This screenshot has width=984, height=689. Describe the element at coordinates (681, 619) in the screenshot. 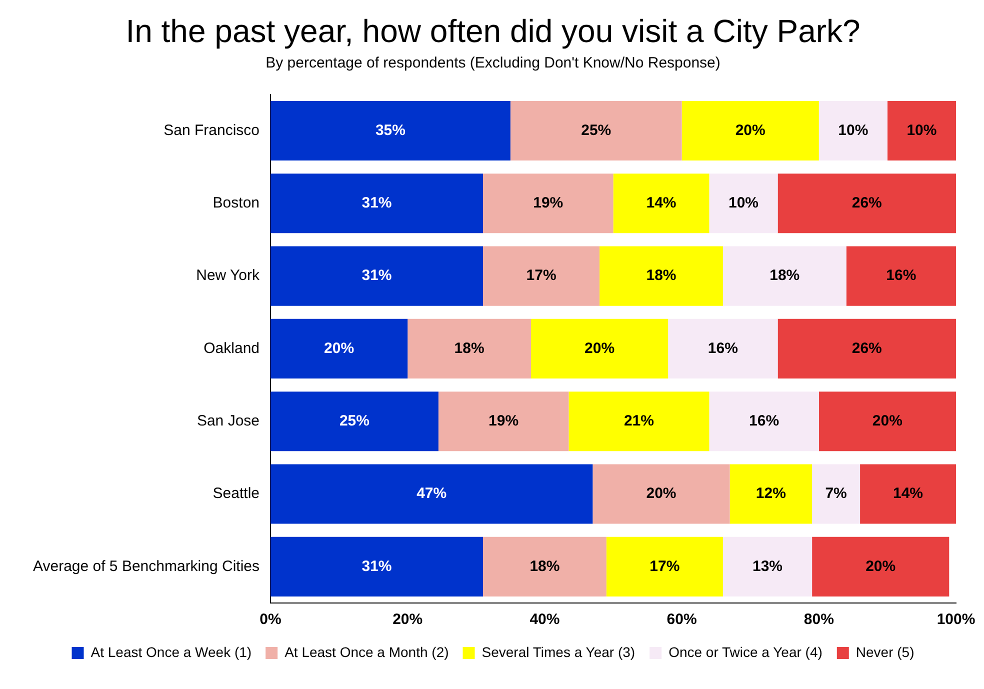

I see `x-tick-label: 60%` at that location.